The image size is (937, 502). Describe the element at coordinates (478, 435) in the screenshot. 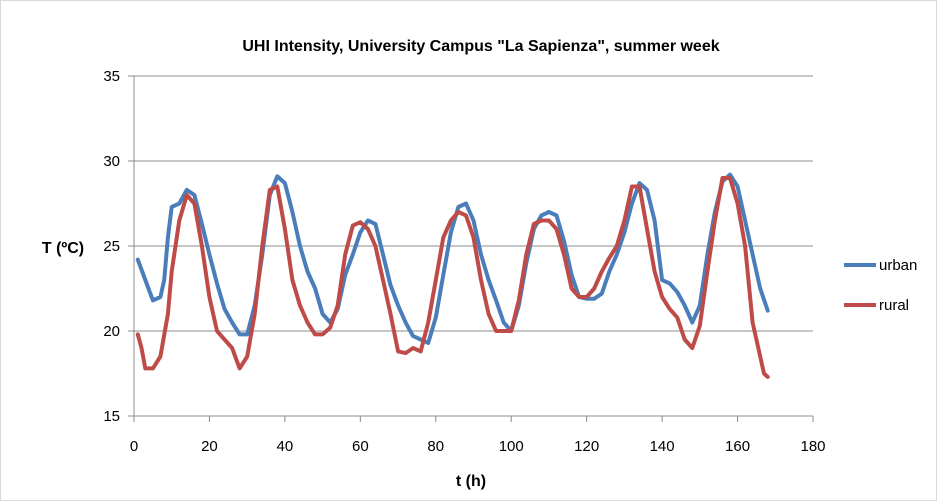

I see `x-axis-ticks: 0 20 40 60 80 100 120 140 160 180` at that location.